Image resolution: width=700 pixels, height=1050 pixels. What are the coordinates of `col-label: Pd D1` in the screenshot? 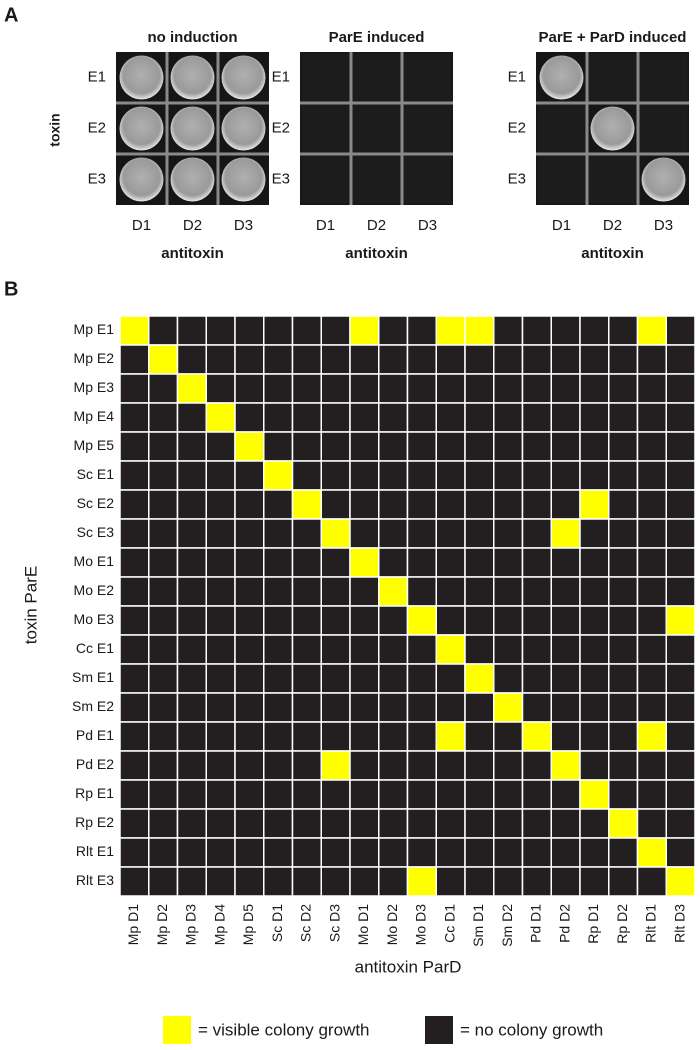 It's located at (536, 923).